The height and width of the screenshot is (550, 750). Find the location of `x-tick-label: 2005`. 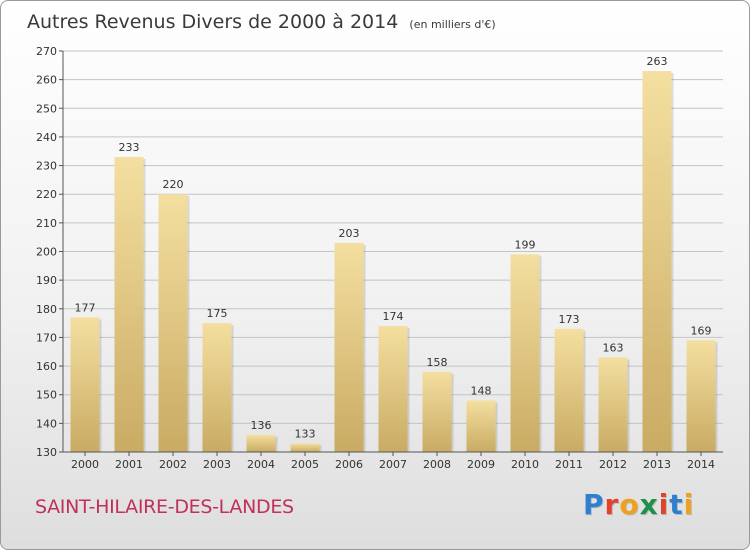

x-tick-label: 2005 is located at coordinates (305, 464).